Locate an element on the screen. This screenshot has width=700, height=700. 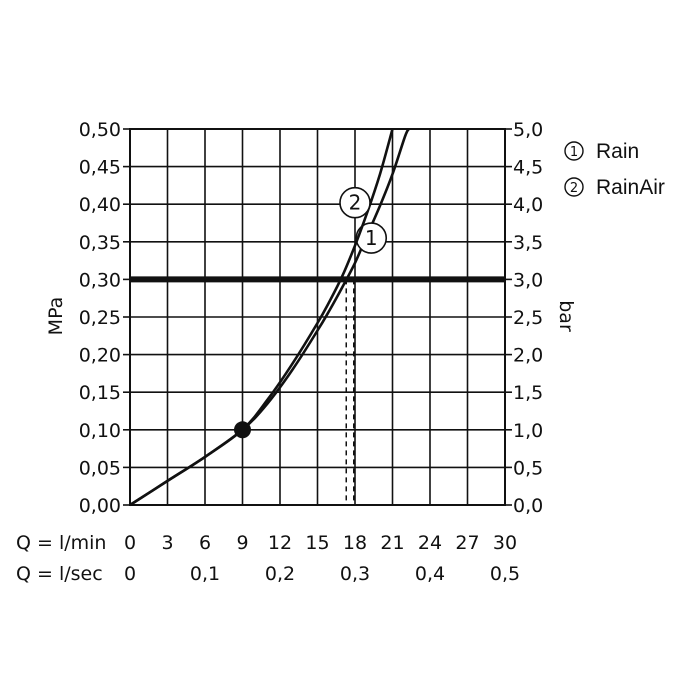
series-rain-label-symbol: 1 is located at coordinates (371, 238).